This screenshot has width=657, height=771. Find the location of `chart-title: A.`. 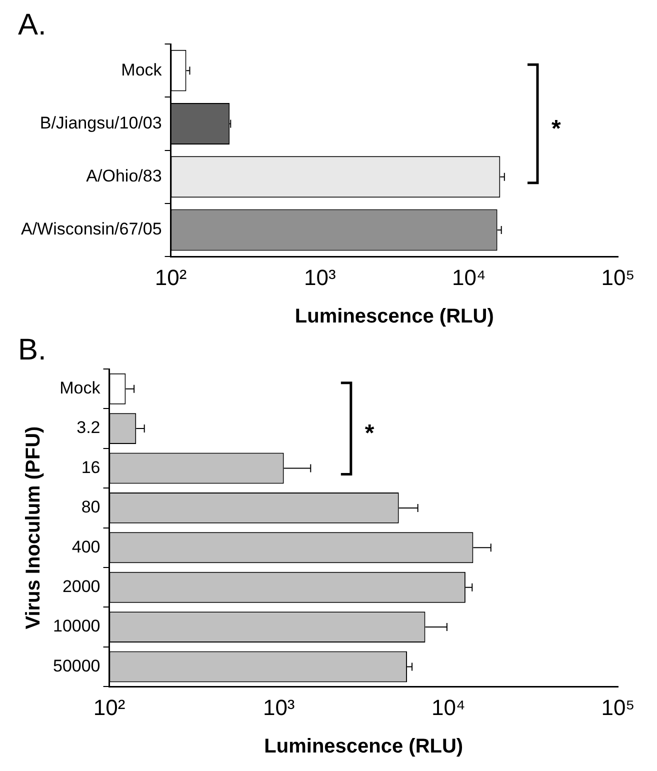

chart-title: A. is located at coordinates (32, 25).